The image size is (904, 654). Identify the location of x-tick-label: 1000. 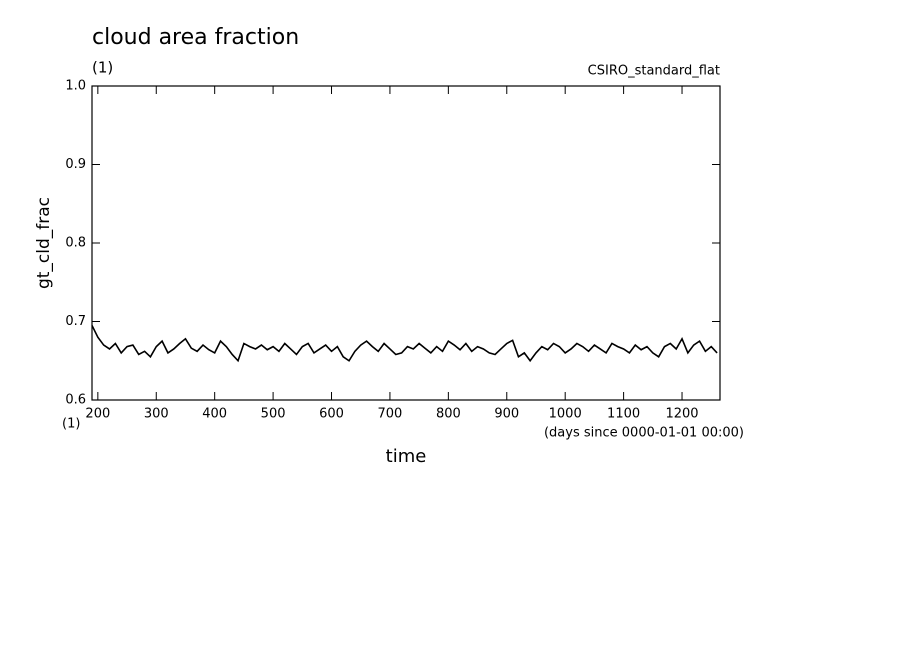
(565, 414).